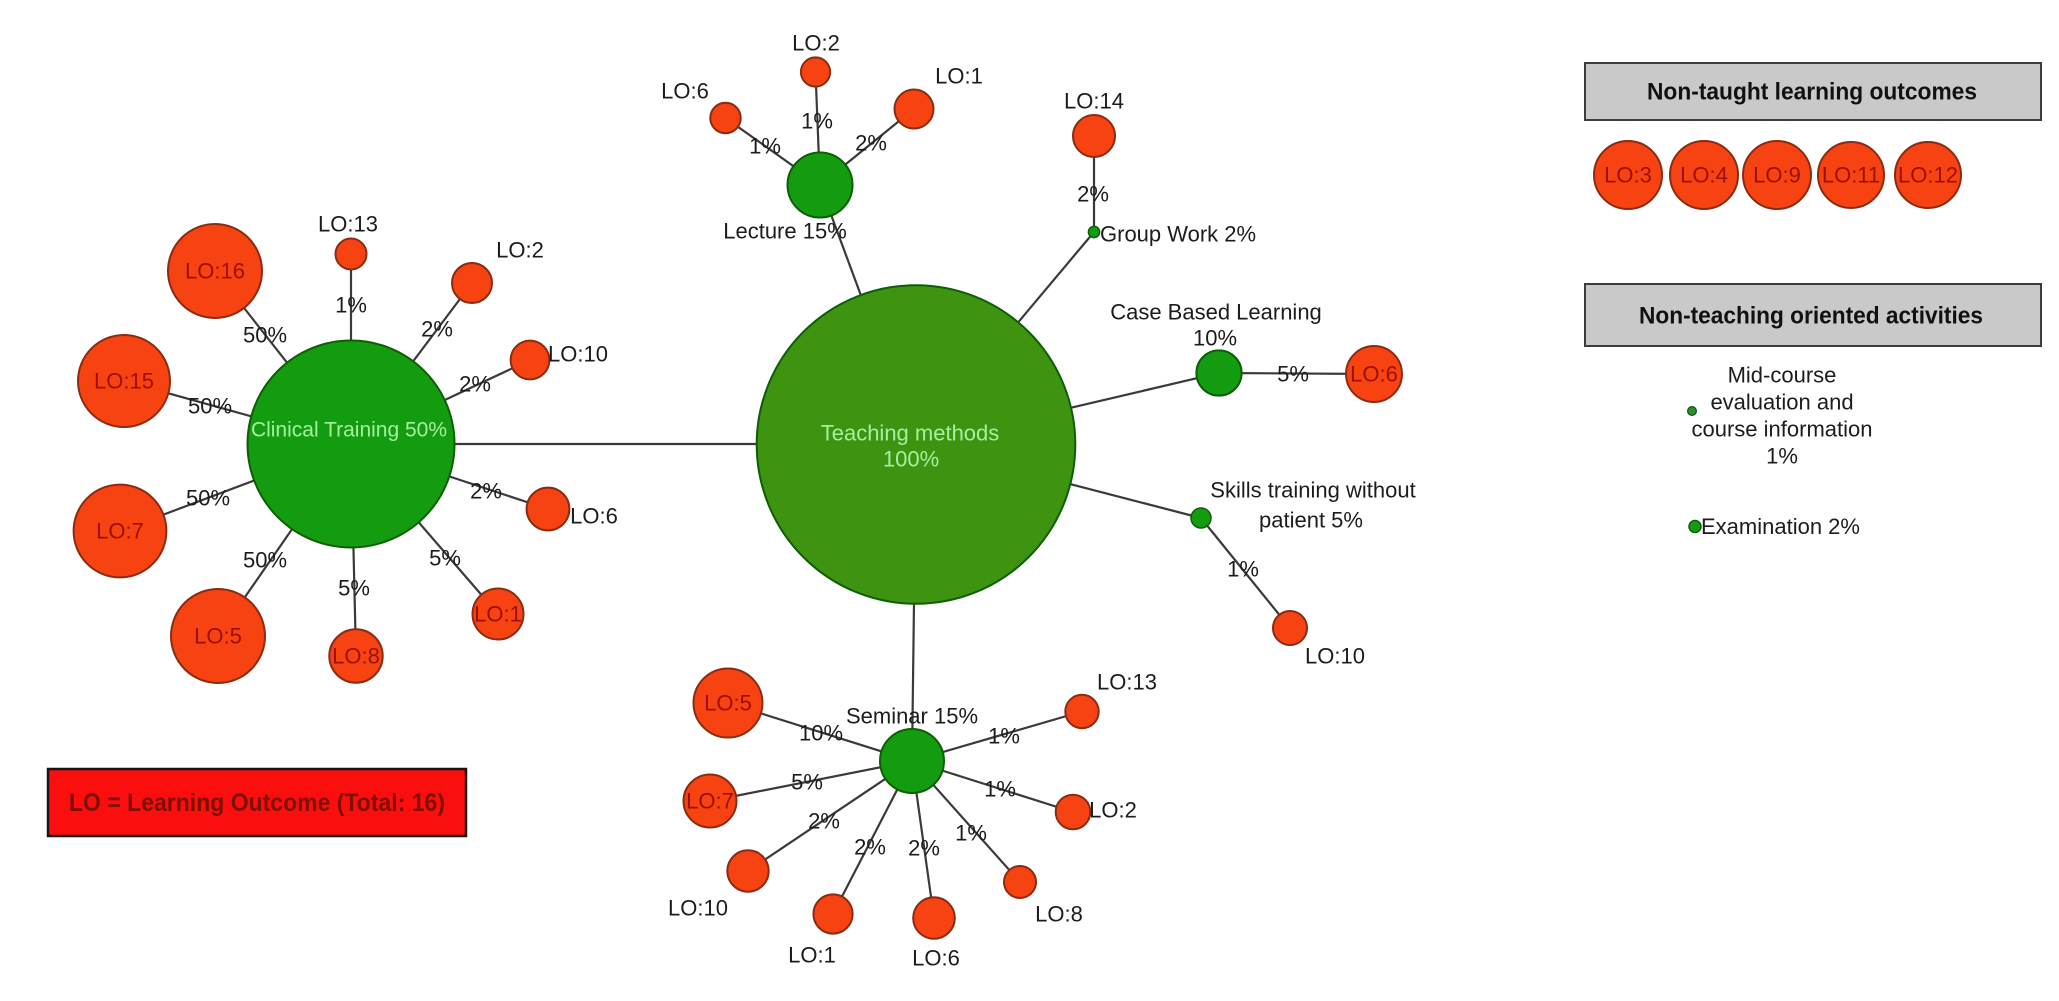 The image size is (2059, 1001). Describe the element at coordinates (349, 430) in the screenshot. I see `svg-text: Clinical Training 50%` at that location.